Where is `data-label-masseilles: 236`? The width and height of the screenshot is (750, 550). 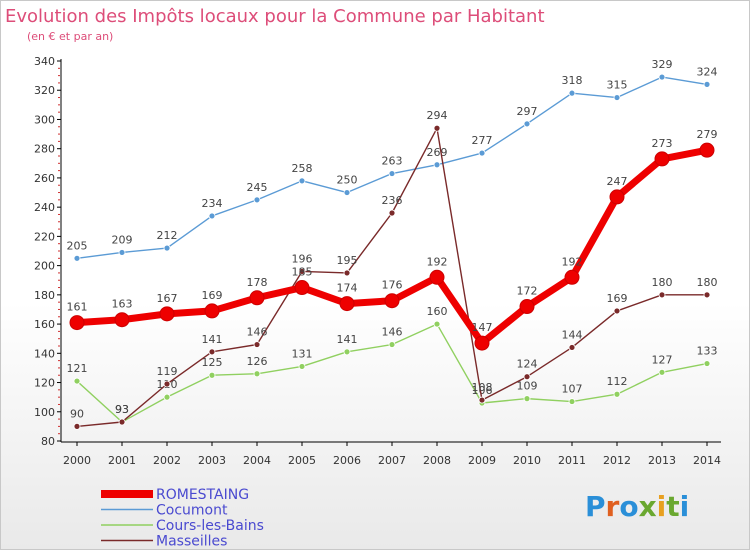 data-label-masseilles: 236 is located at coordinates (392, 200).